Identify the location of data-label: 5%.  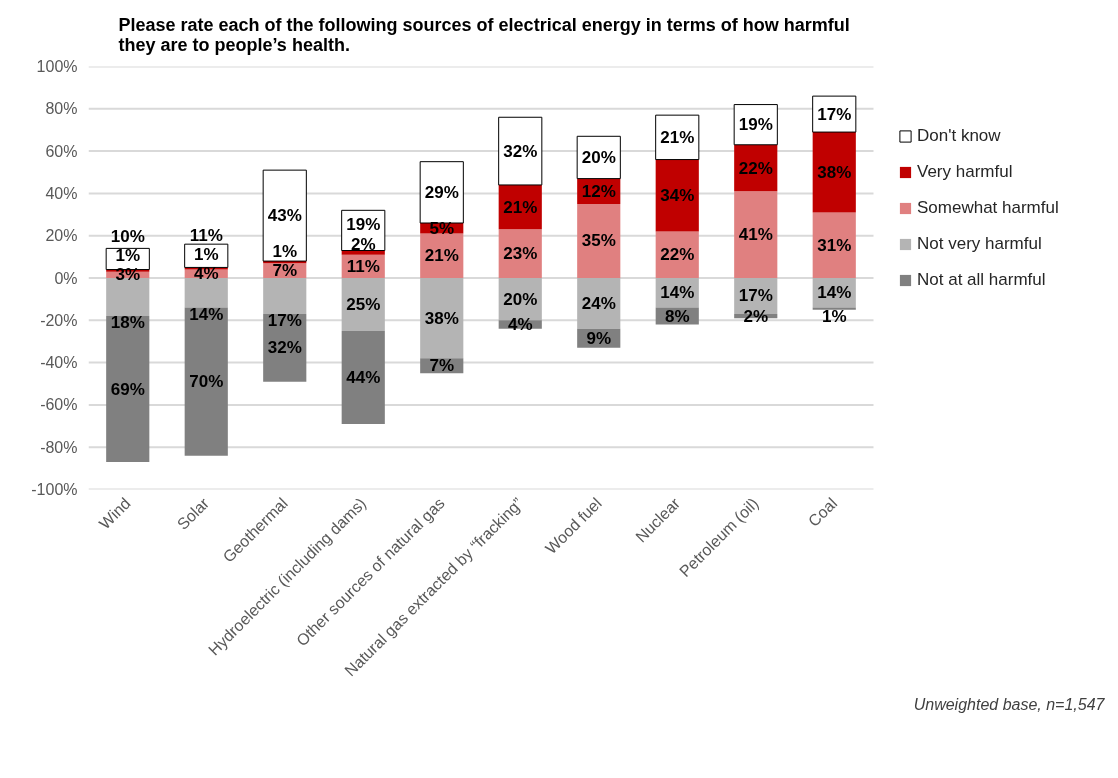
(442, 228).